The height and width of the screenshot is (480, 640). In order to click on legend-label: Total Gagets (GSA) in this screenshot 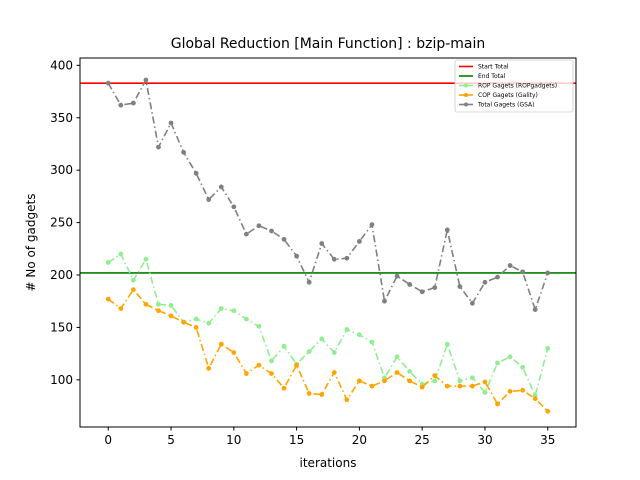, I will do `click(506, 105)`.